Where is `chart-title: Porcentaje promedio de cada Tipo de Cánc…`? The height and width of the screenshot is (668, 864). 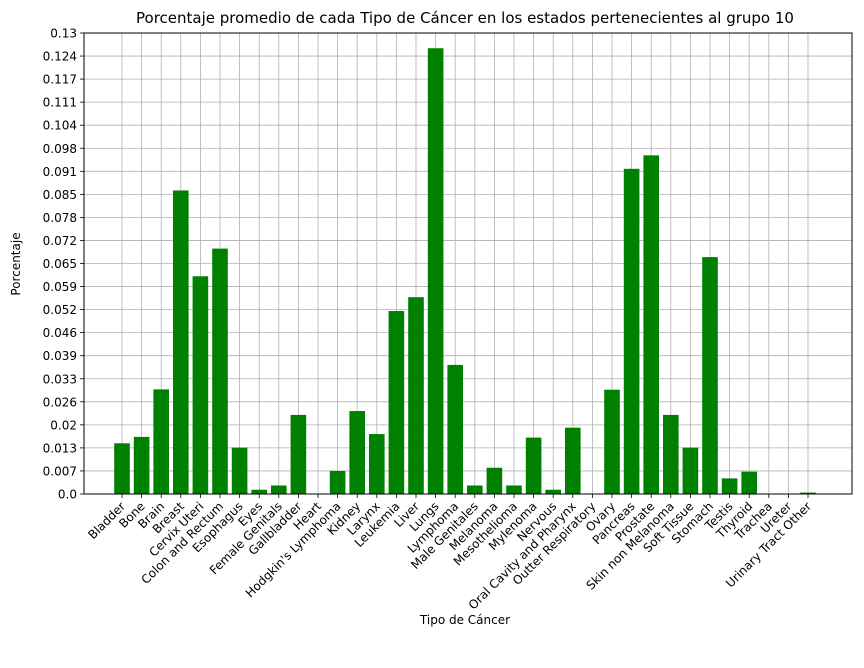
chart-title: Porcentaje promedio de cada Tipo de Cánc… is located at coordinates (465, 18).